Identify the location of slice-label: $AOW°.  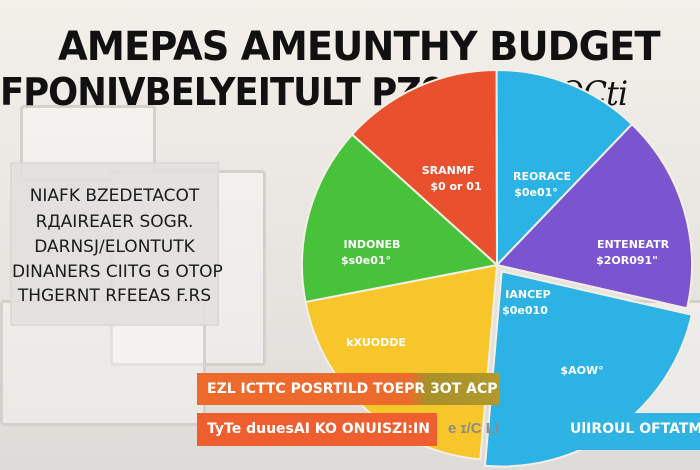
(581, 370).